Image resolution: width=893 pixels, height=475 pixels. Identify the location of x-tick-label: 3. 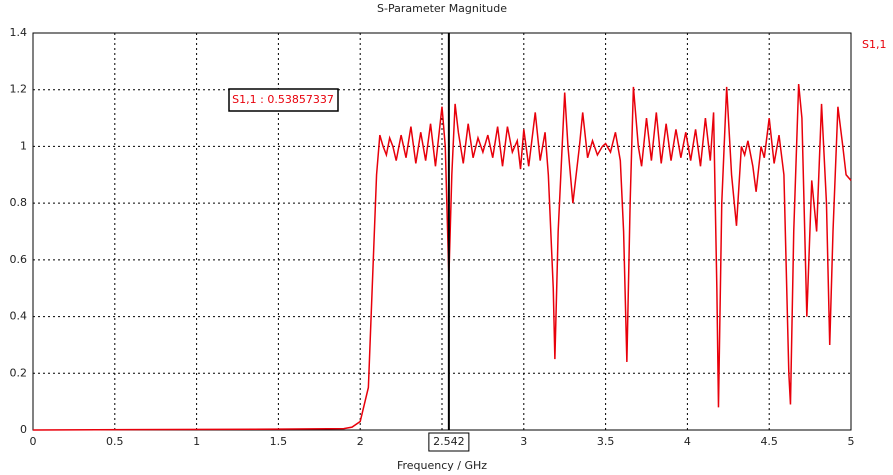
(523, 441).